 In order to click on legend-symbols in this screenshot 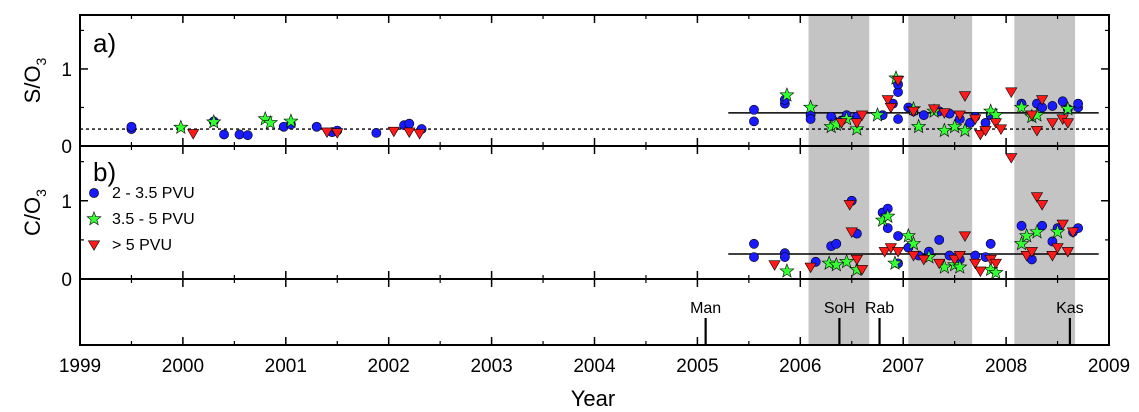, I will do `click(94, 219)`.